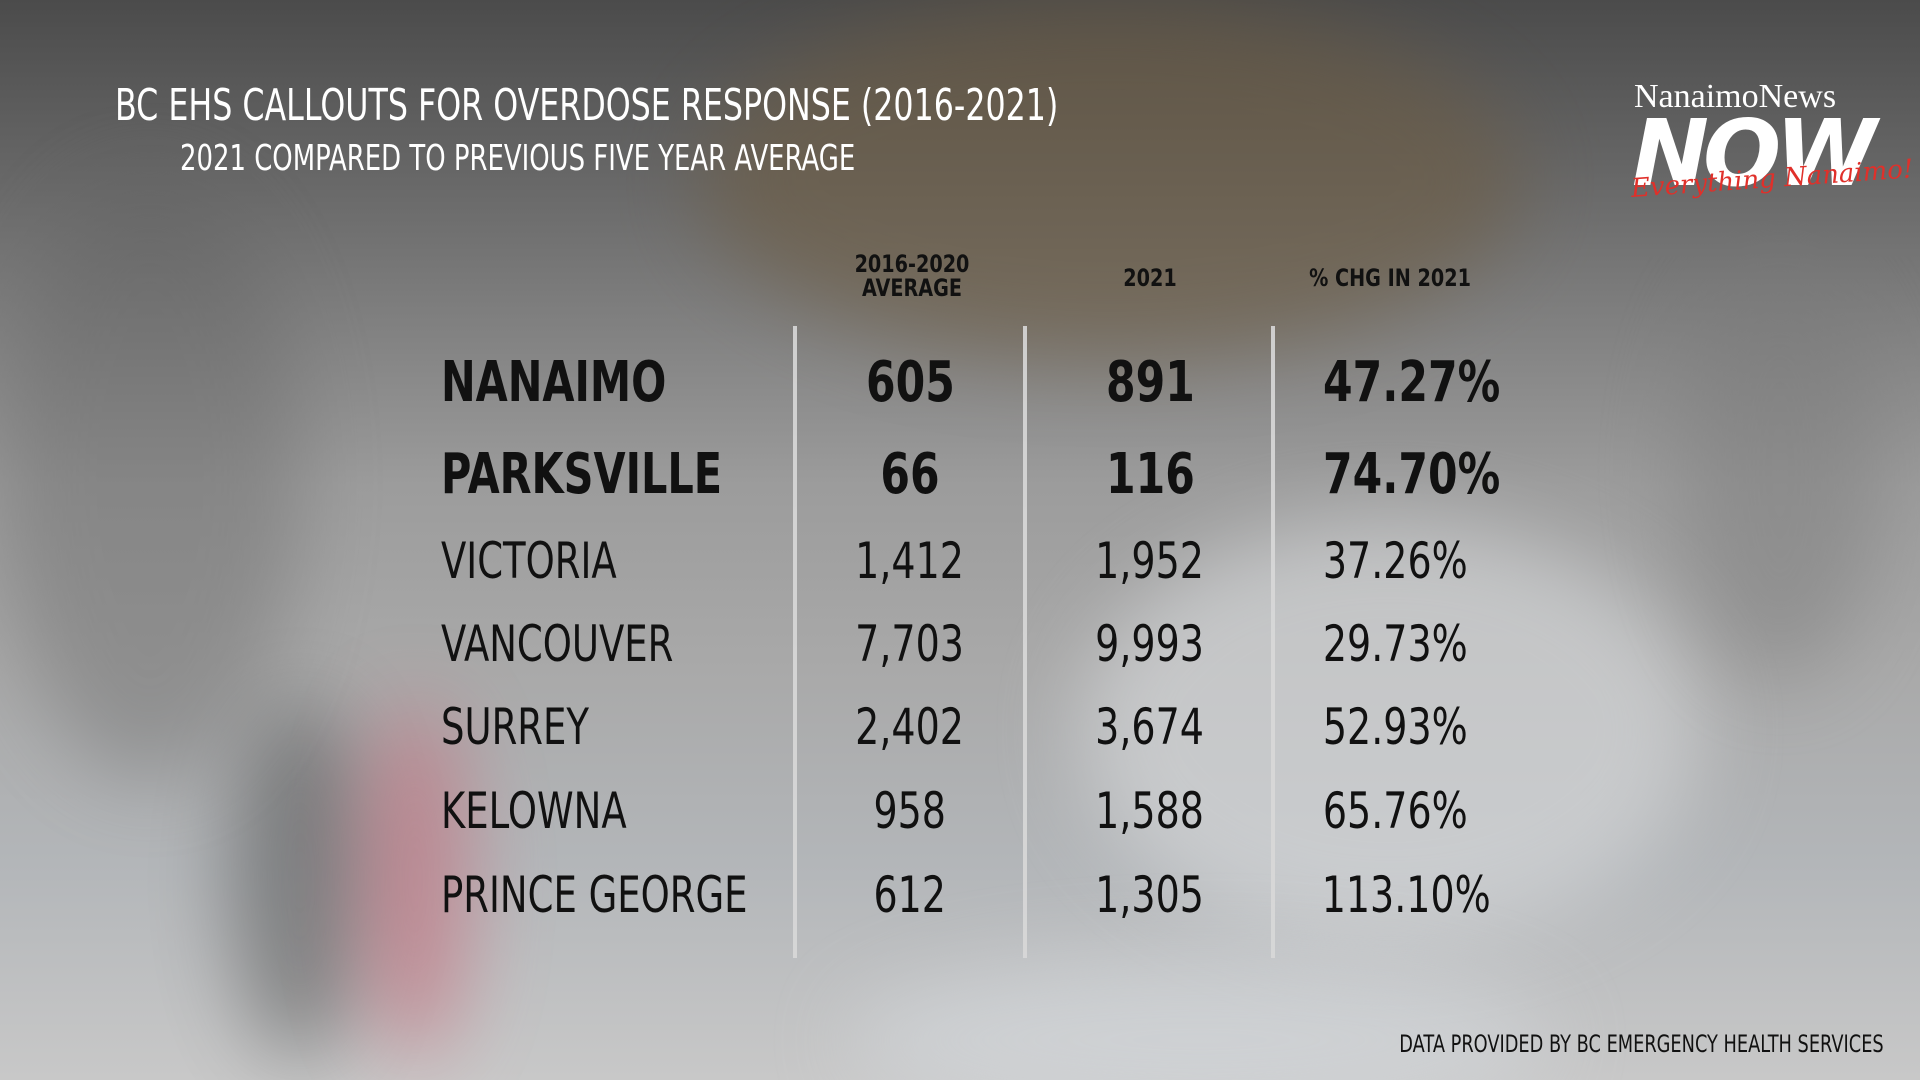 The height and width of the screenshot is (1080, 1920). Describe the element at coordinates (515, 727) in the screenshot. I see `city-label: SURREY` at that location.